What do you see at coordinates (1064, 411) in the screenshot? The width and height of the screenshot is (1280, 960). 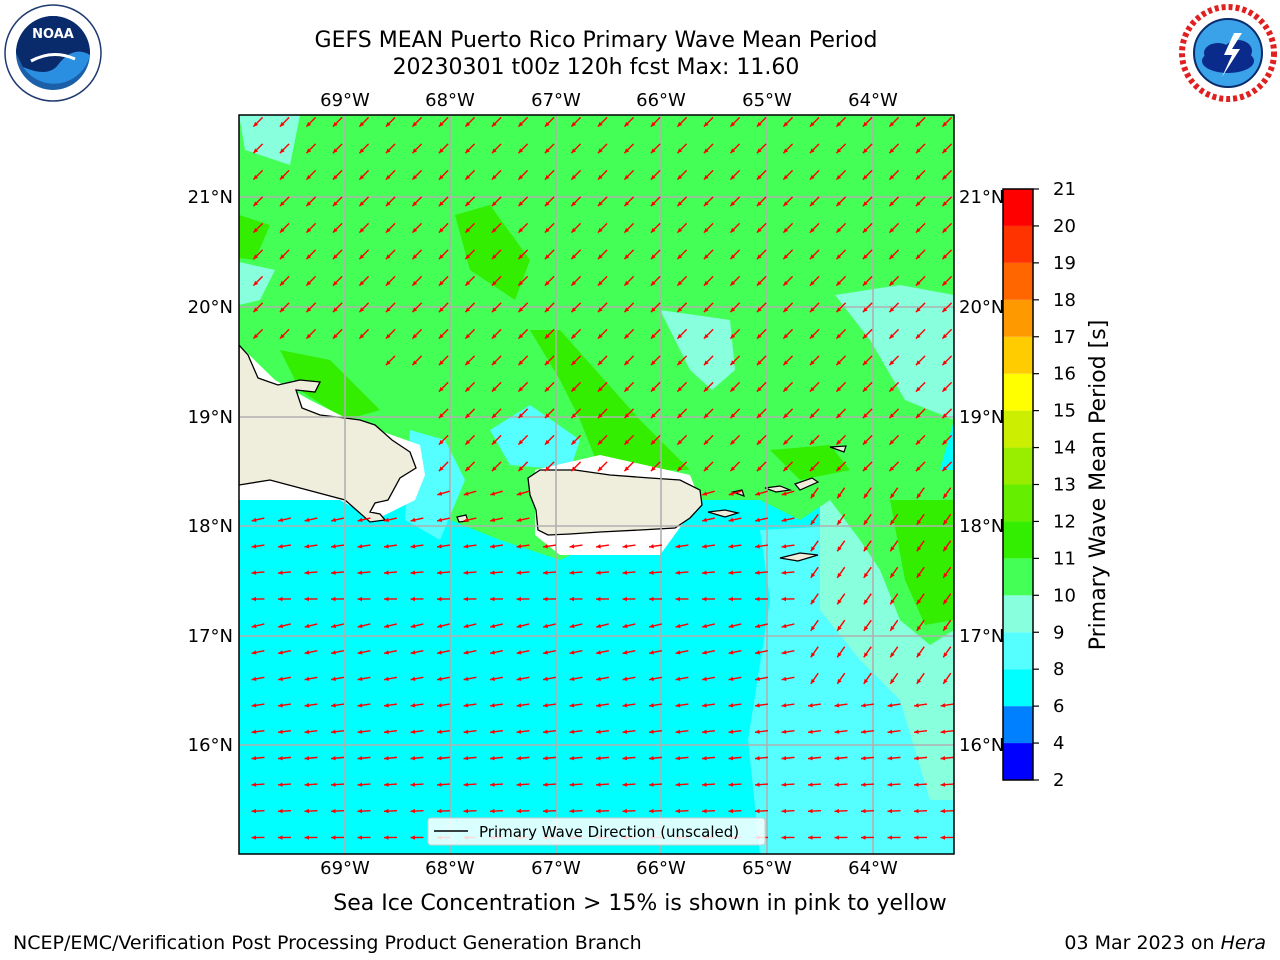 I see `colorbar-tick-label: 15` at bounding box center [1064, 411].